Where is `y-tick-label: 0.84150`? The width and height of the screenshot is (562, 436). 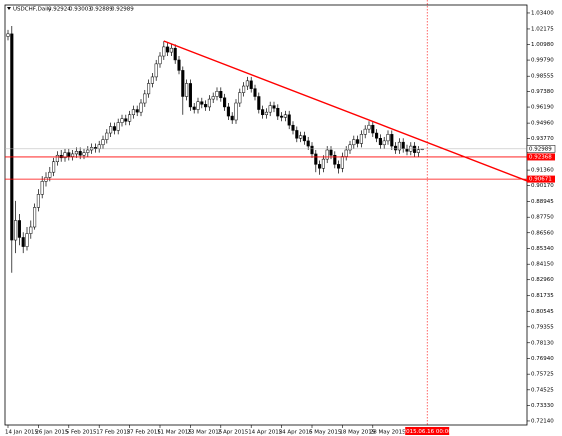 y-tick-label: 0.84150 is located at coordinates (542, 265).